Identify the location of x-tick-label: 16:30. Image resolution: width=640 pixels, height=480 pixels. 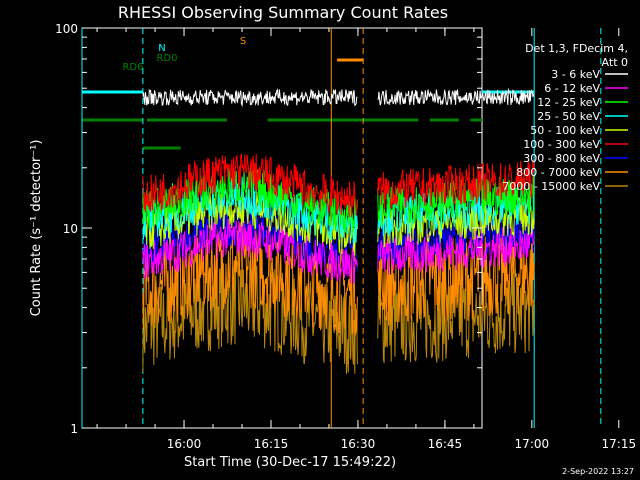
(358, 444).